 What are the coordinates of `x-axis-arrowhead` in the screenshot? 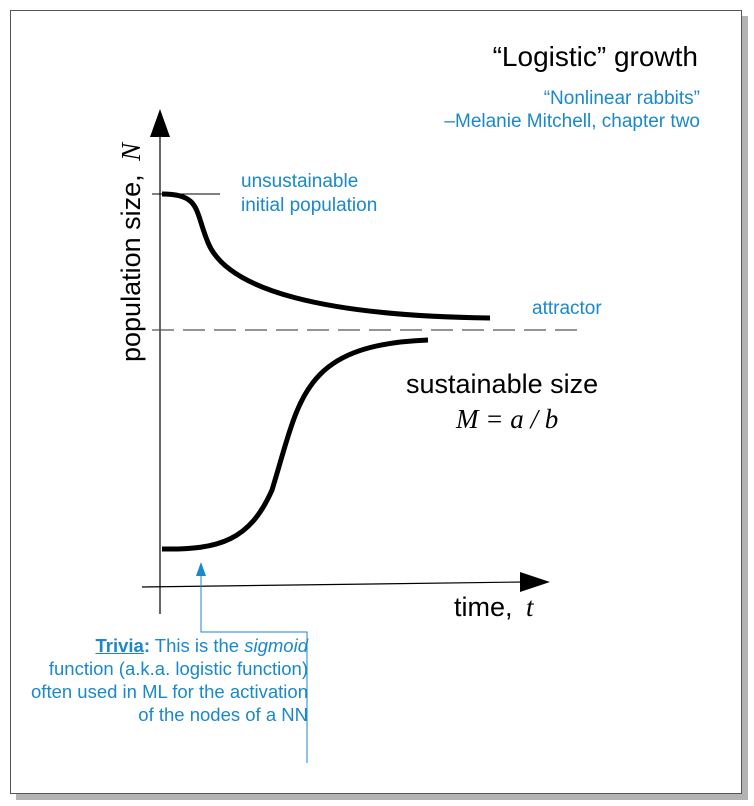 It's located at (535, 582).